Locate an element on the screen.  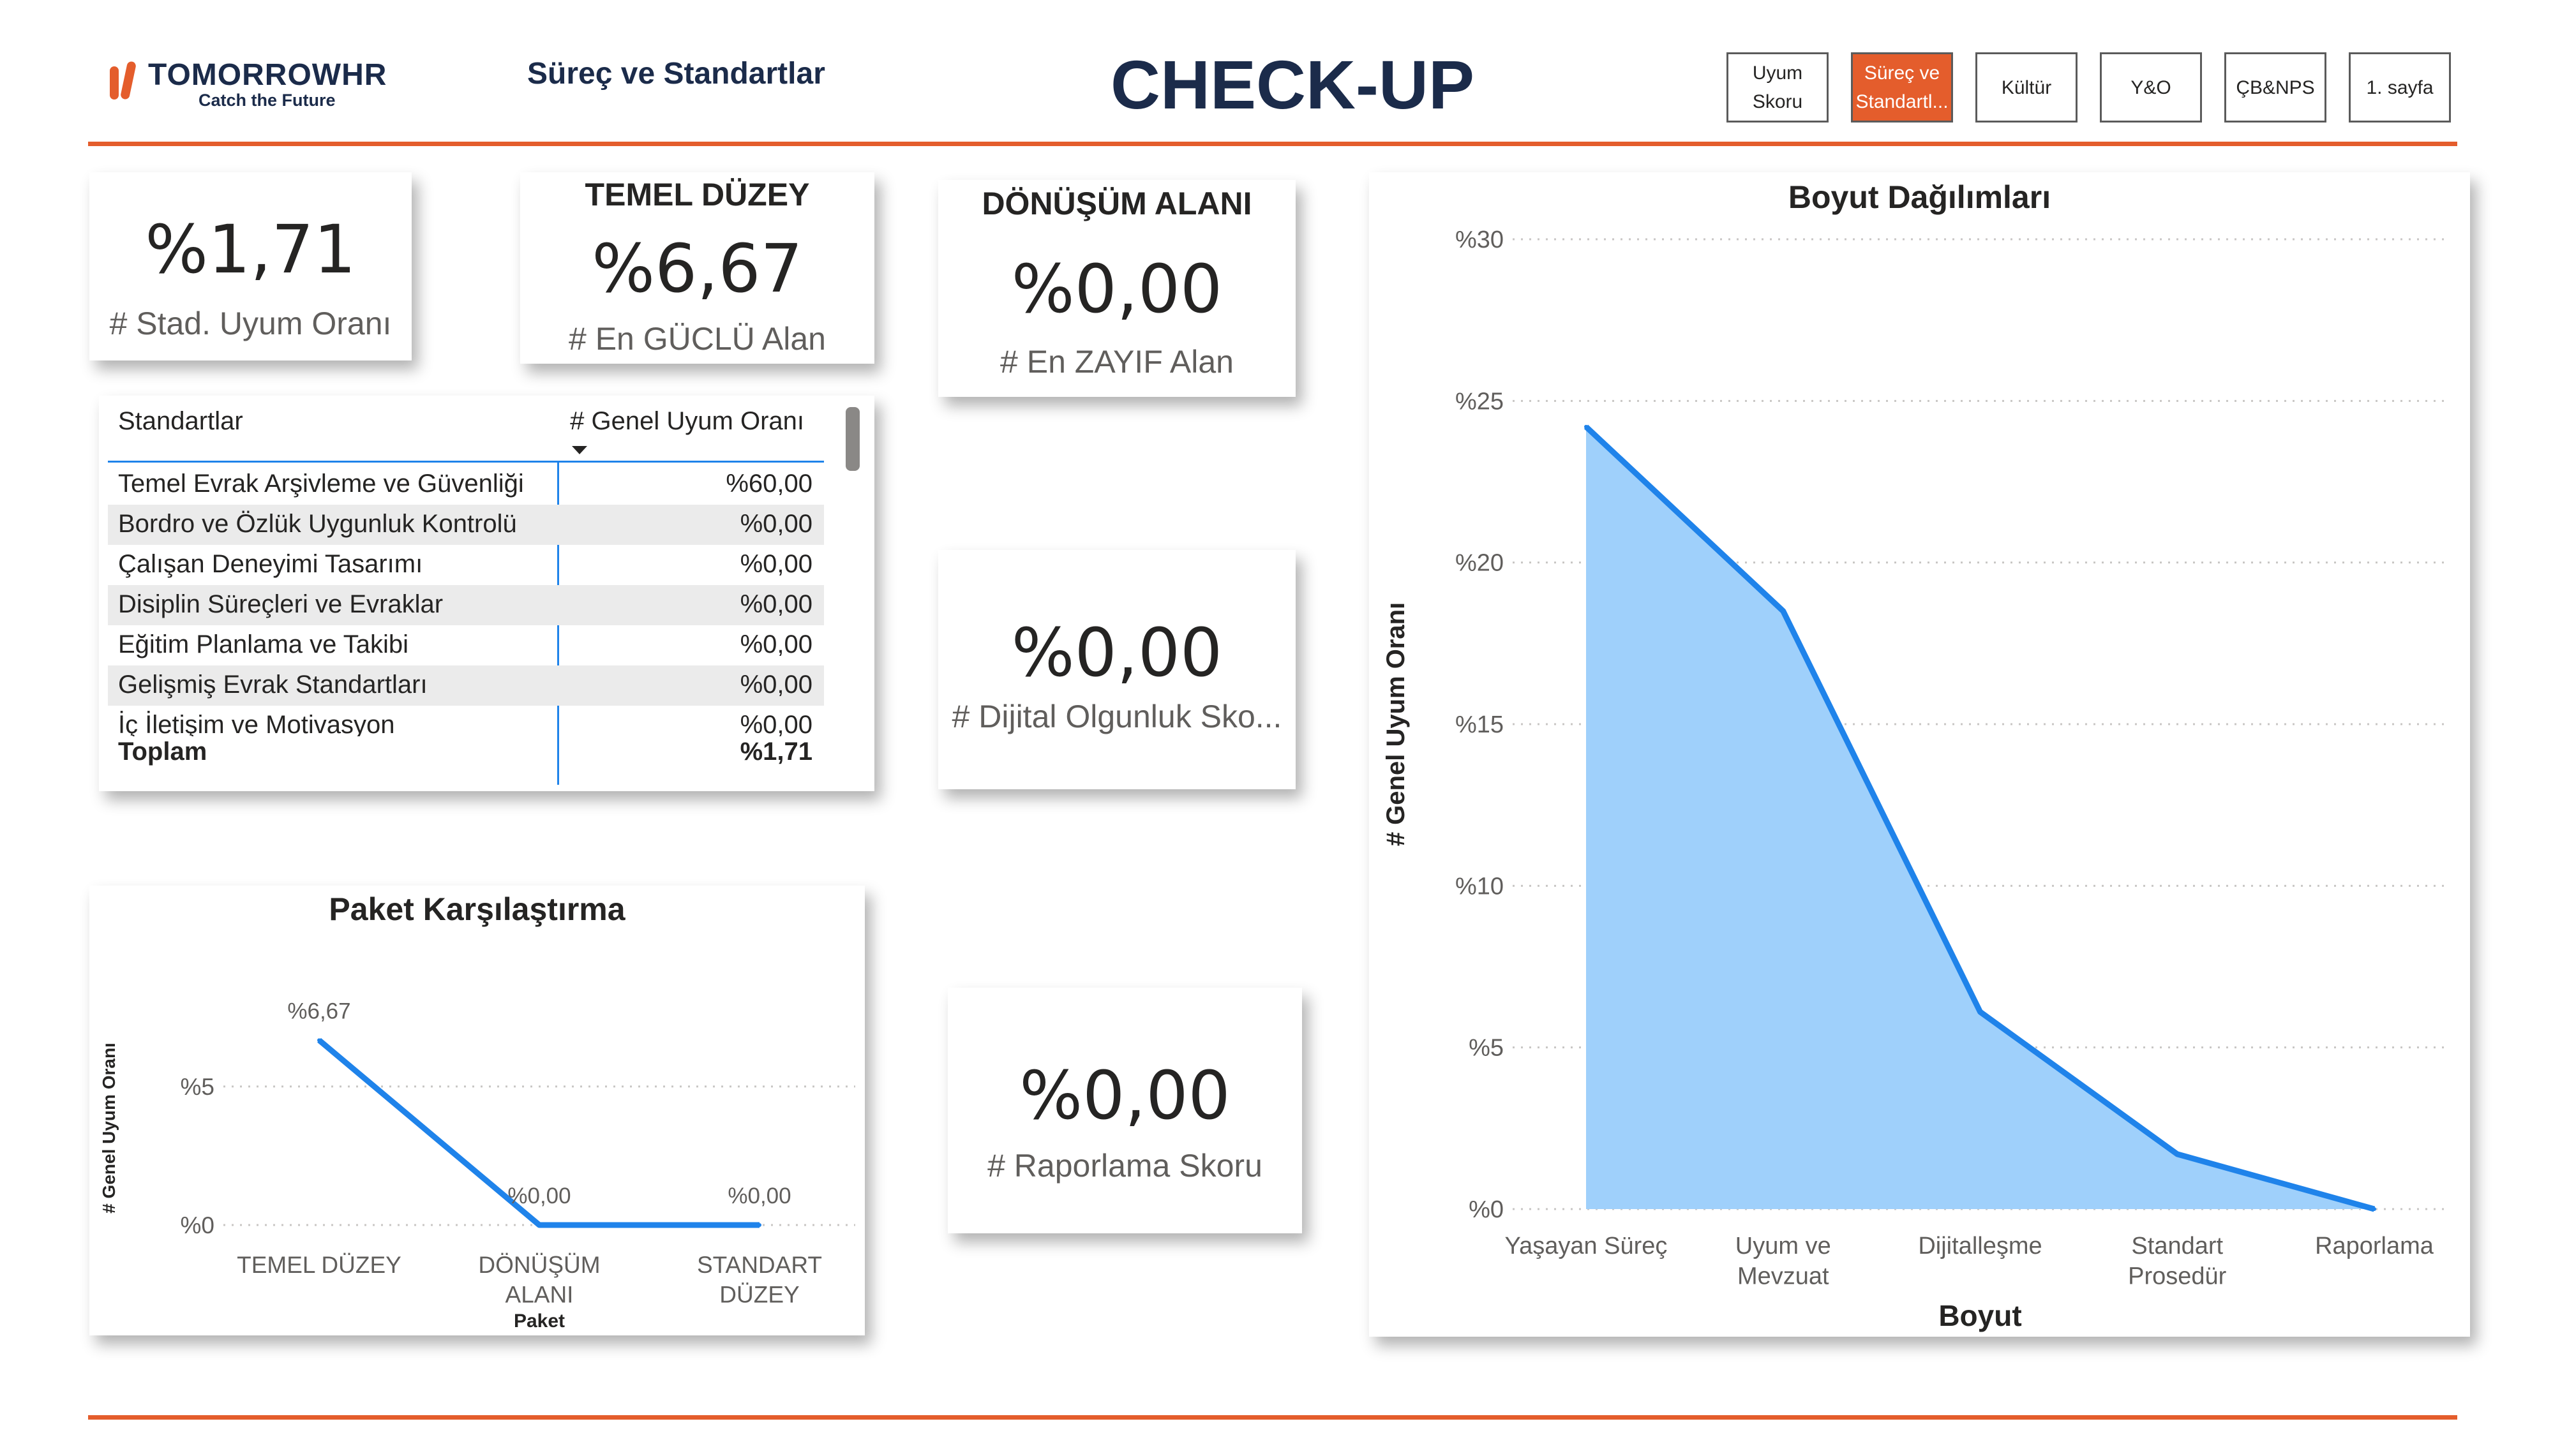
kpi-heading: TEMEL DÜZEY is located at coordinates (698, 194).